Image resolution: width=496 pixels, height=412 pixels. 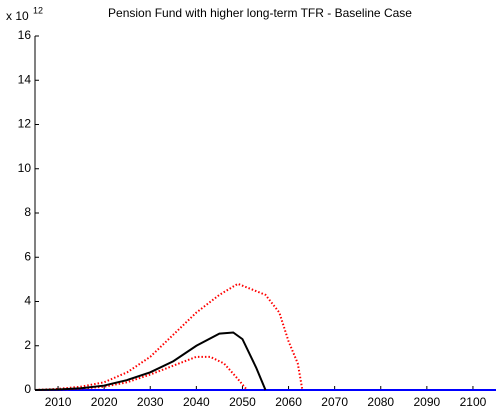 What do you see at coordinates (27, 256) in the screenshot?
I see `y-tick-label: 6` at bounding box center [27, 256].